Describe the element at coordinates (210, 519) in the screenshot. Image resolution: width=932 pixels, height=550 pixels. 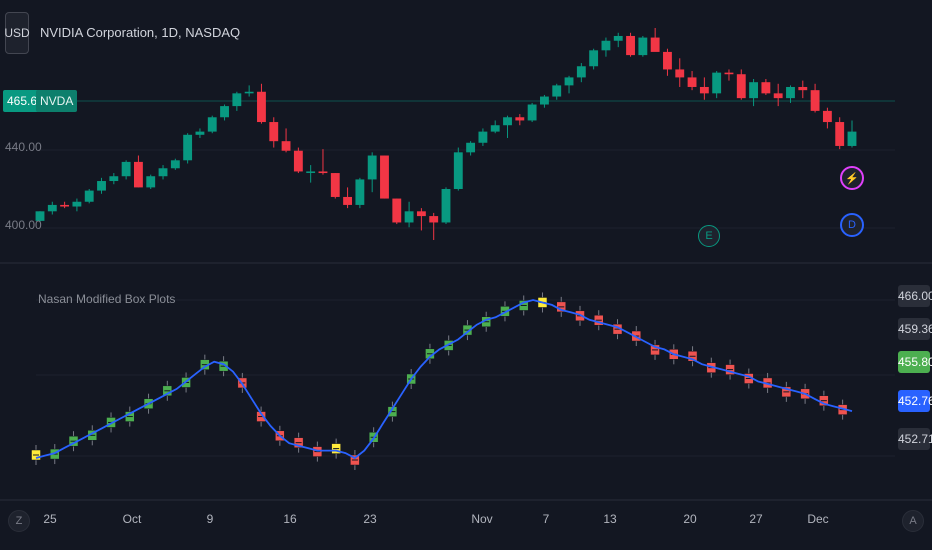
I see `time-axis-label: 9` at that location.